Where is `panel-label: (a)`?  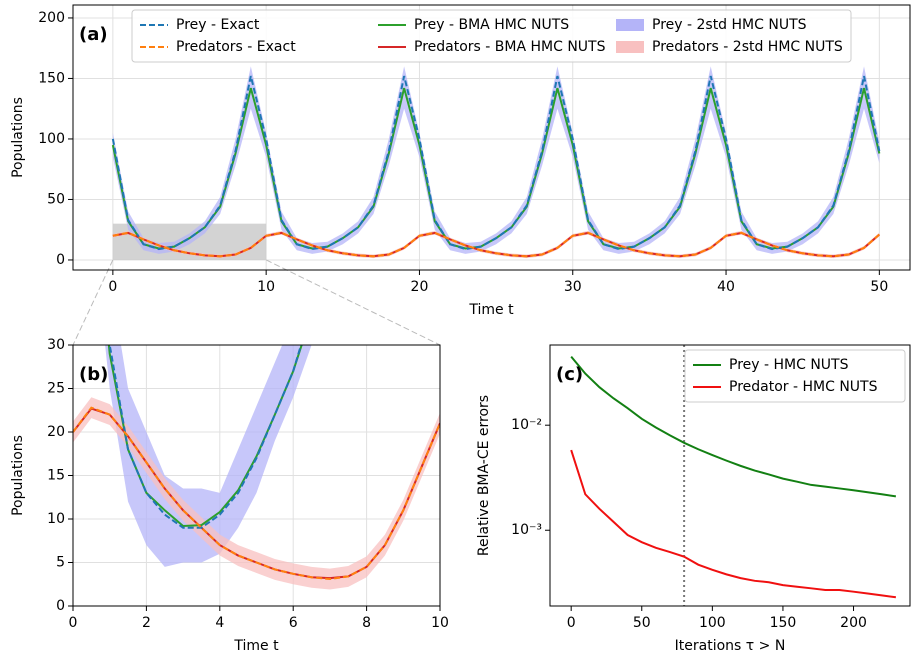 panel-label: (a) is located at coordinates (93, 34).